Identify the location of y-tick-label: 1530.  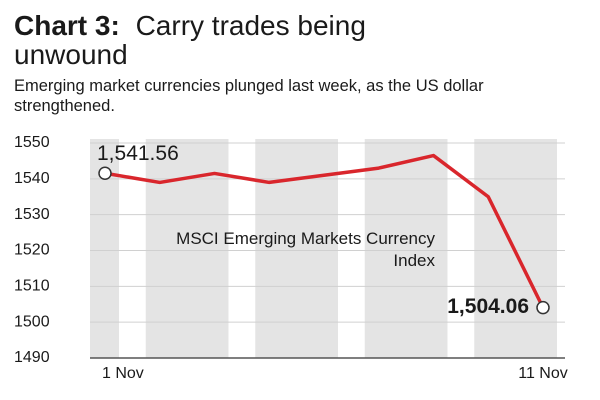
(32, 214).